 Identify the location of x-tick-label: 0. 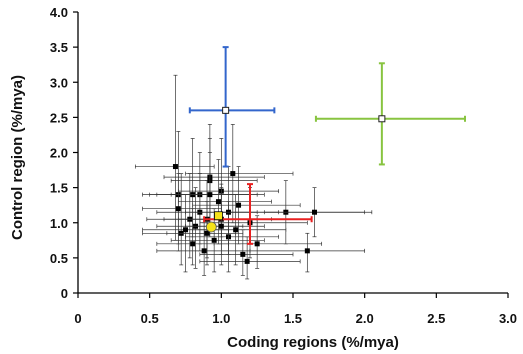
(77, 318).